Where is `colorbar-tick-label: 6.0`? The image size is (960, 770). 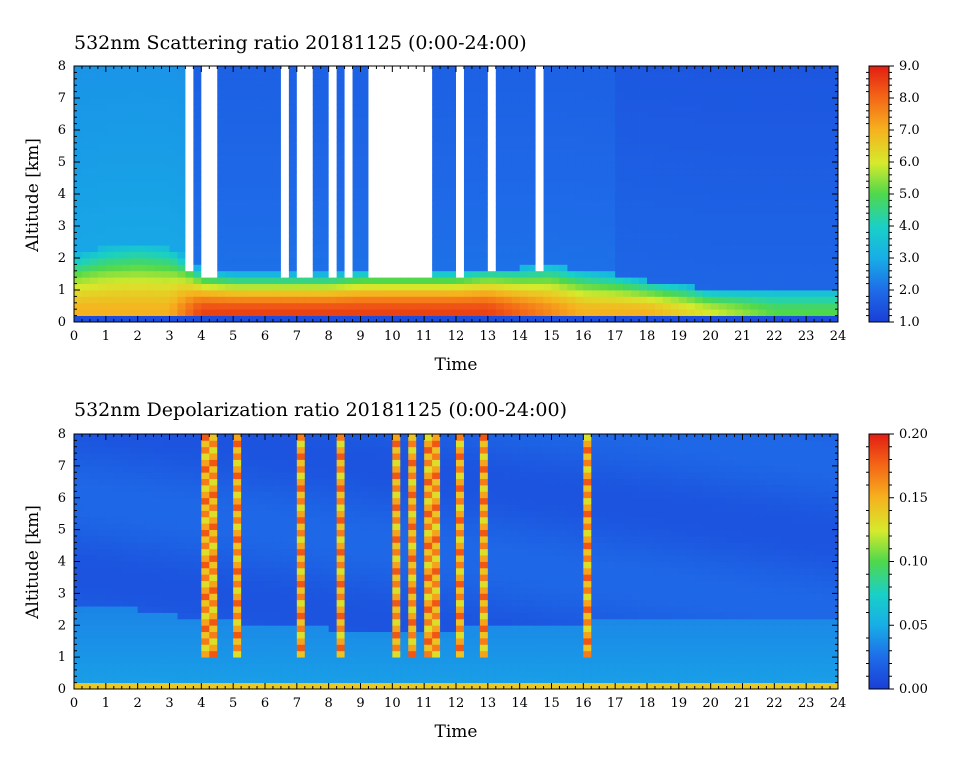
colorbar-tick-label: 6.0 is located at coordinates (909, 162).